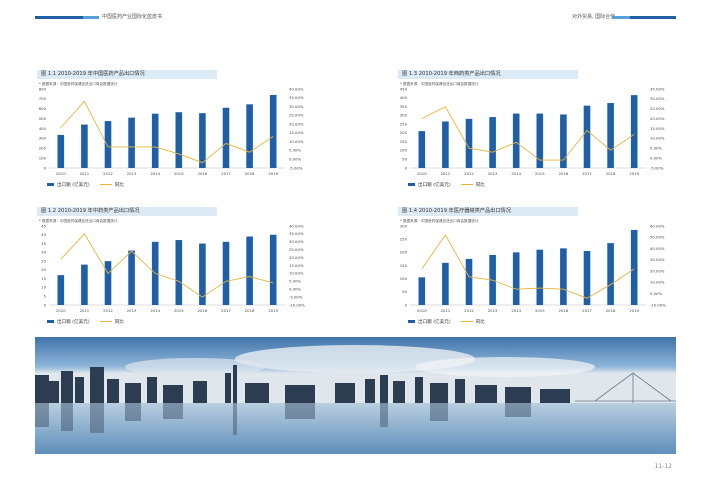  Describe the element at coordinates (45, 296) in the screenshot. I see `y-left-tick-label: 5` at that location.